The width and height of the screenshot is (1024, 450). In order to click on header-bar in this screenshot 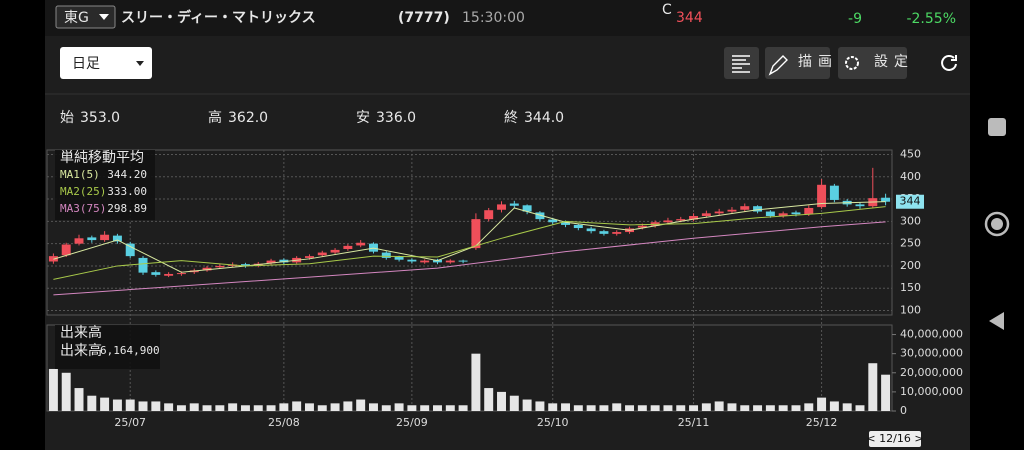, I will do `click(507, 18)`.